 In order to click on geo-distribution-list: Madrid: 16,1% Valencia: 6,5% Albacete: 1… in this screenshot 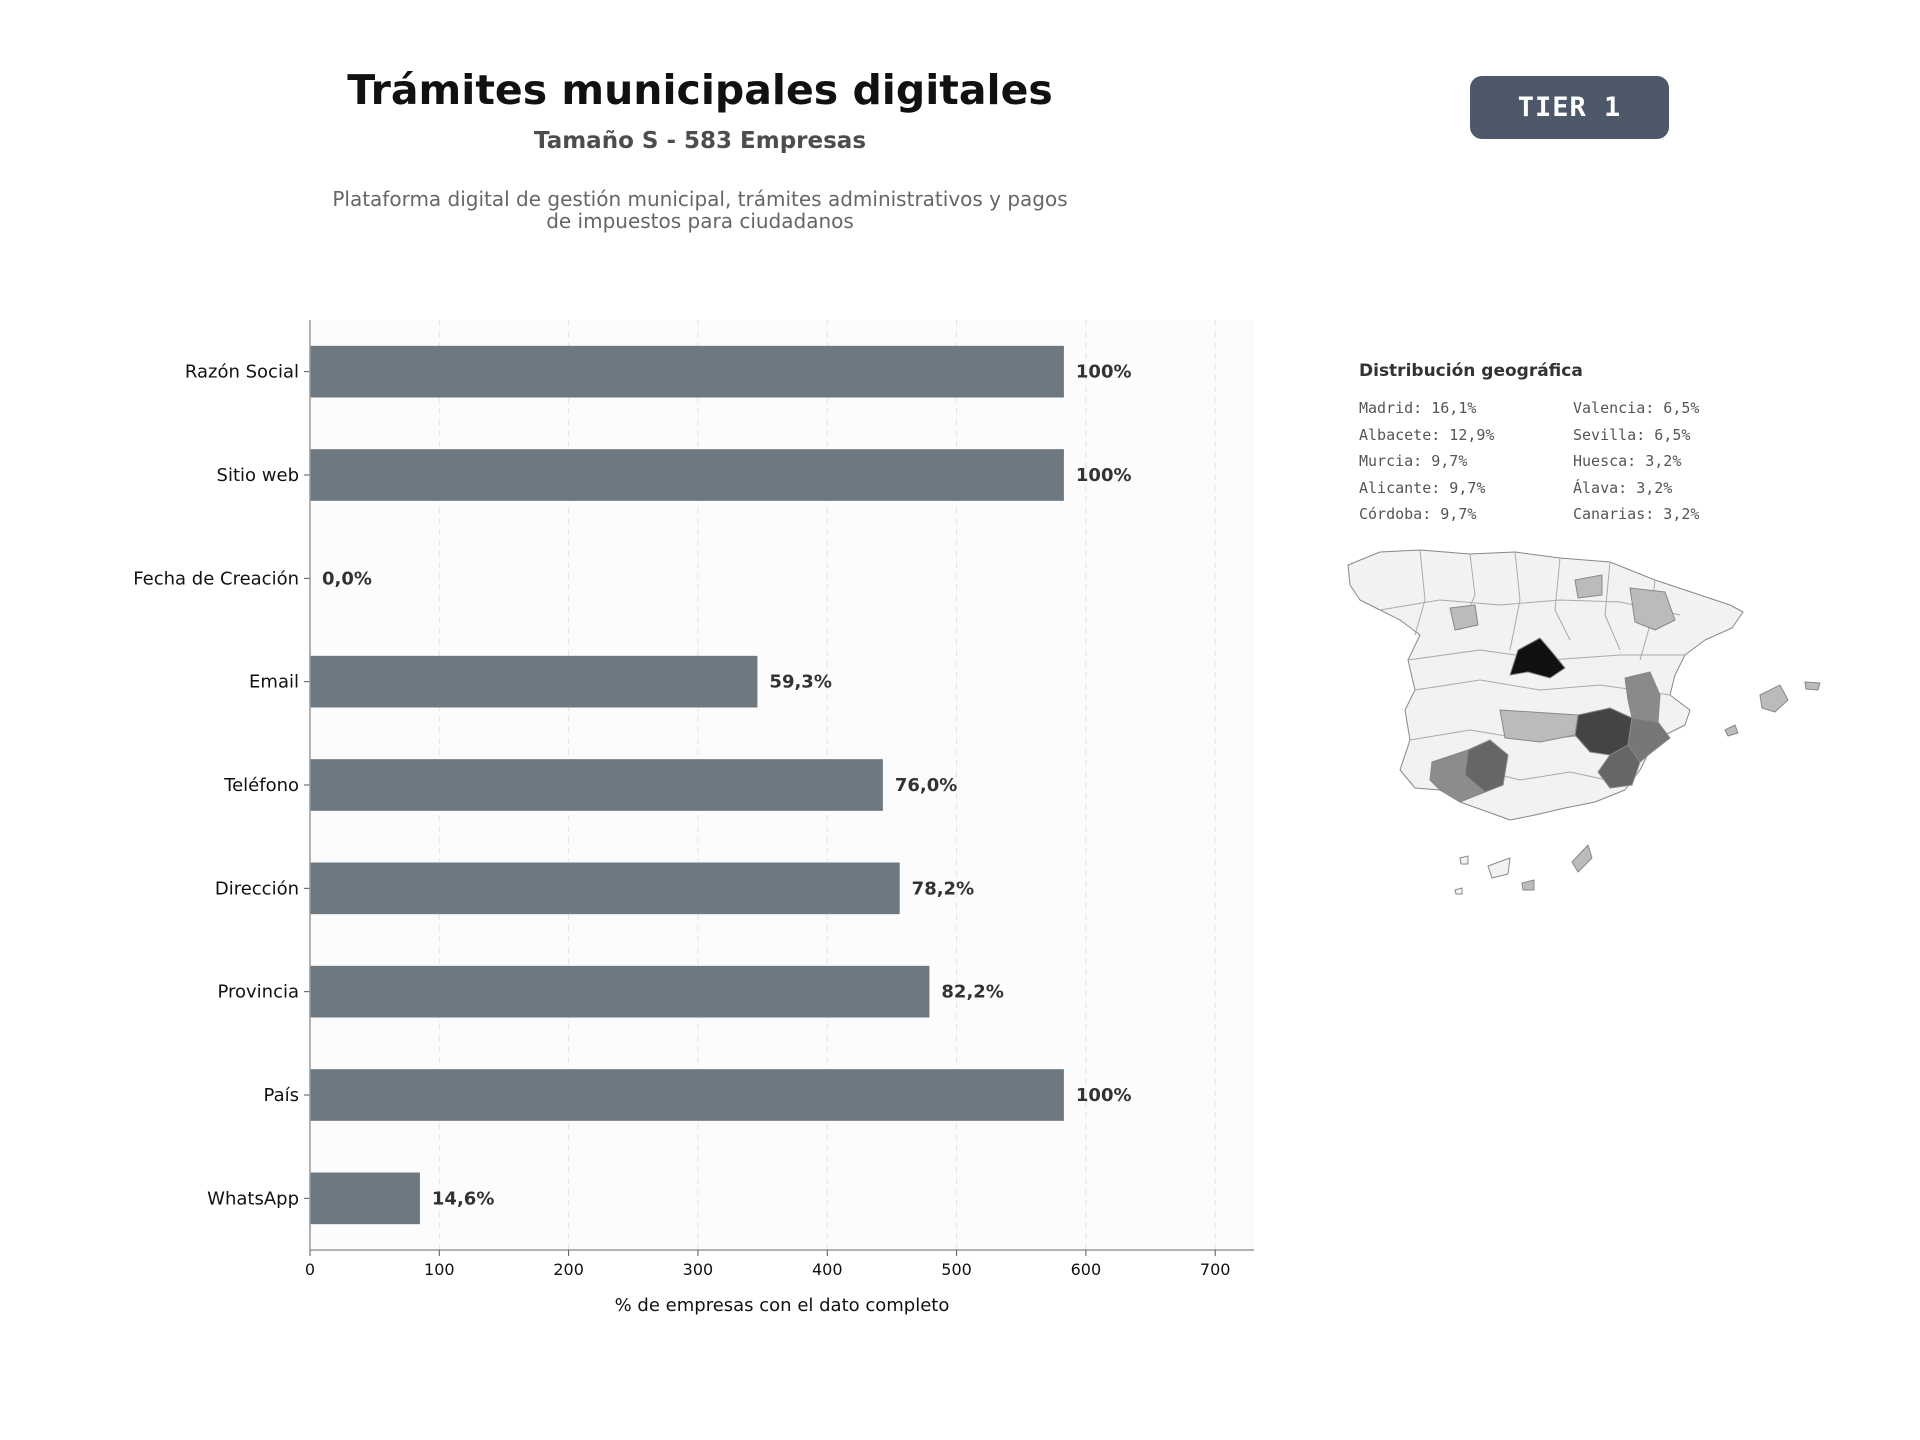, I will do `click(1559, 462)`.